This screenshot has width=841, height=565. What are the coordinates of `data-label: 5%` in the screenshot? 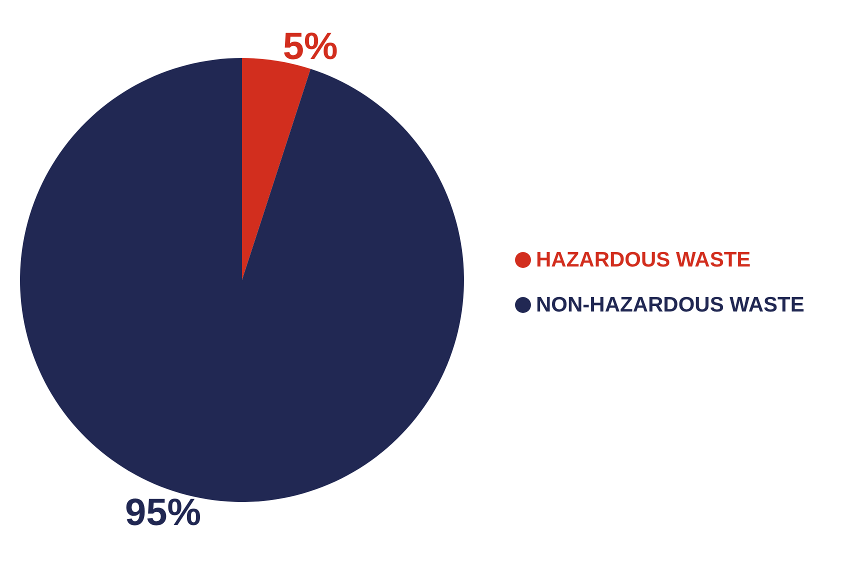 It's located at (310, 47).